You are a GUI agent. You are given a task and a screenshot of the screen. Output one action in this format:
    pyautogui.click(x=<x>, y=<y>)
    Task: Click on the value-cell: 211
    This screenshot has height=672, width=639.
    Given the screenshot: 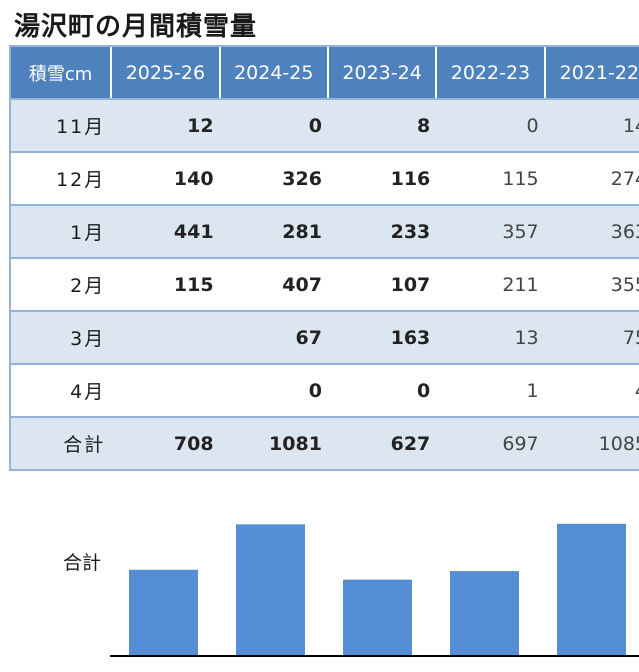 What is the action you would take?
    pyautogui.click(x=490, y=285)
    